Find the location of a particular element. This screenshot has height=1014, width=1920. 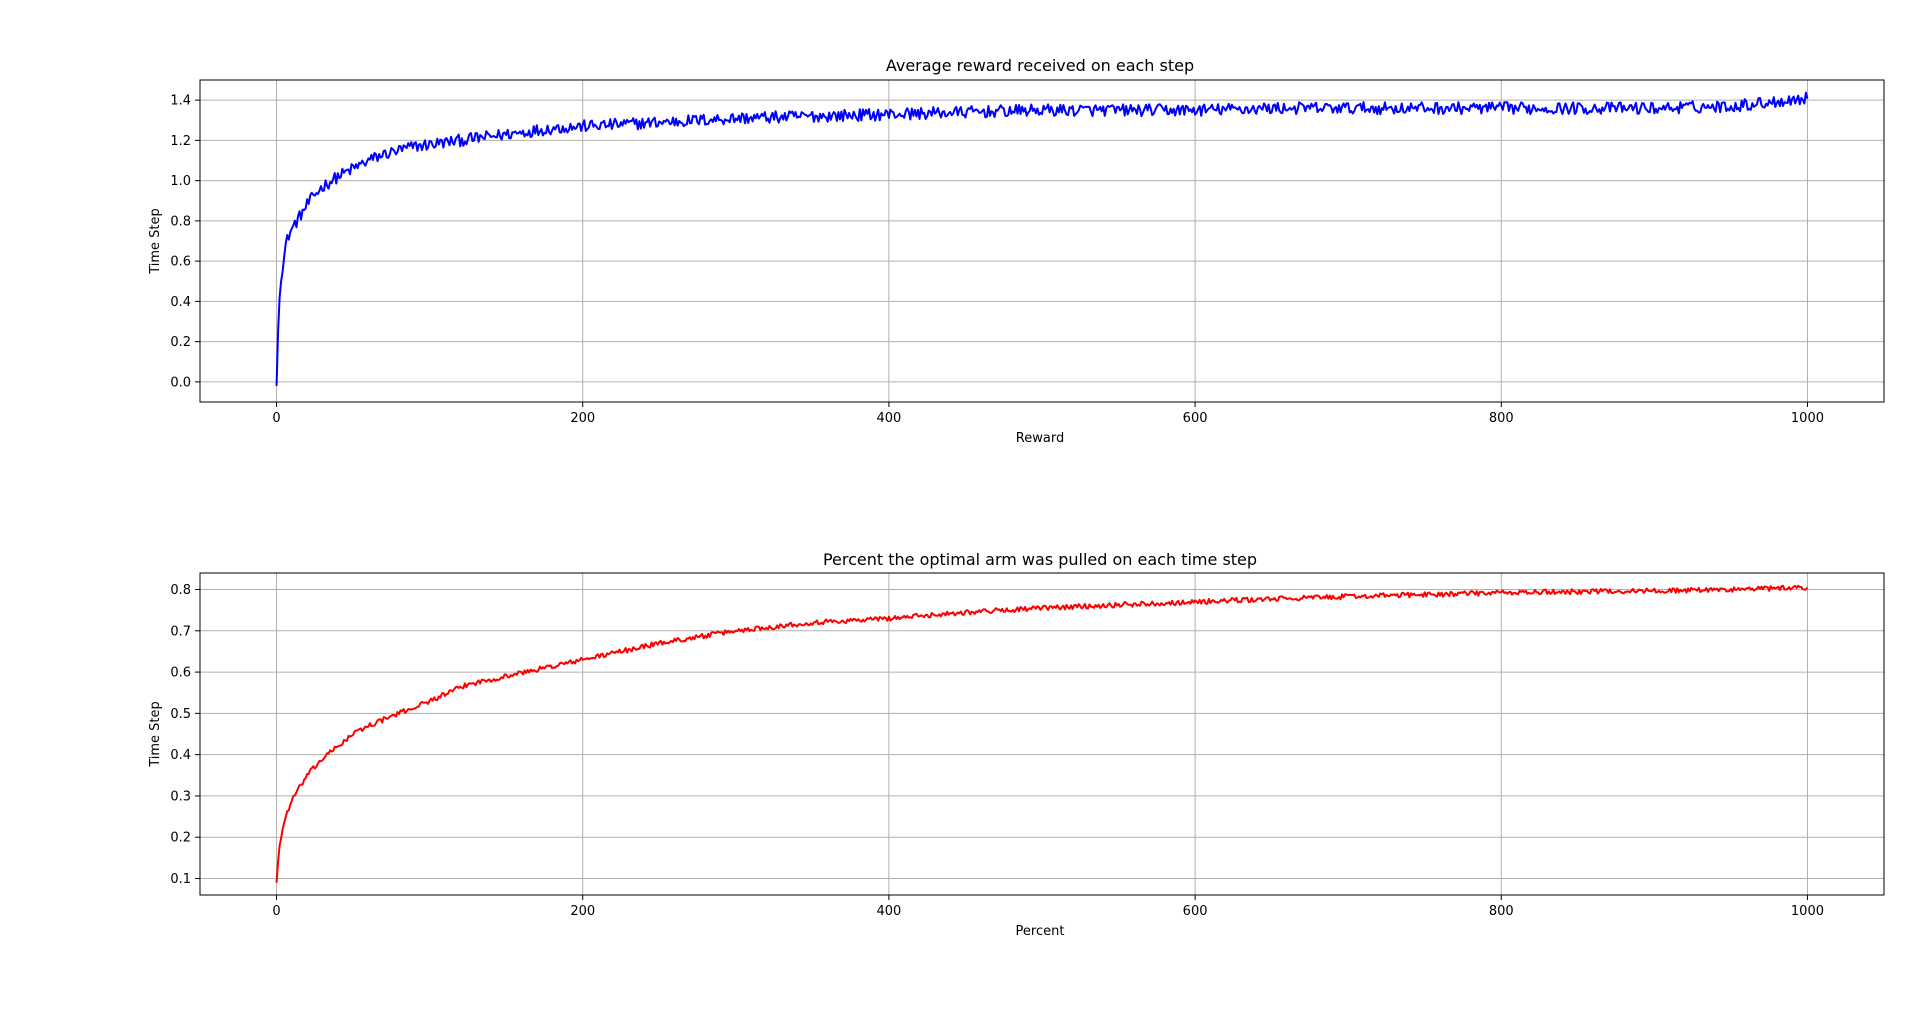

reward-chart-y-tick-label: 1.2 is located at coordinates (180, 141).